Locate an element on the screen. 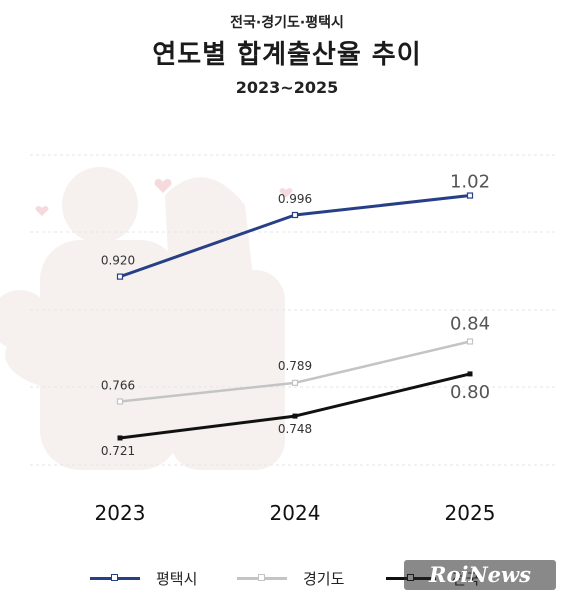  x-tick-label: 2025 is located at coordinates (470, 513).